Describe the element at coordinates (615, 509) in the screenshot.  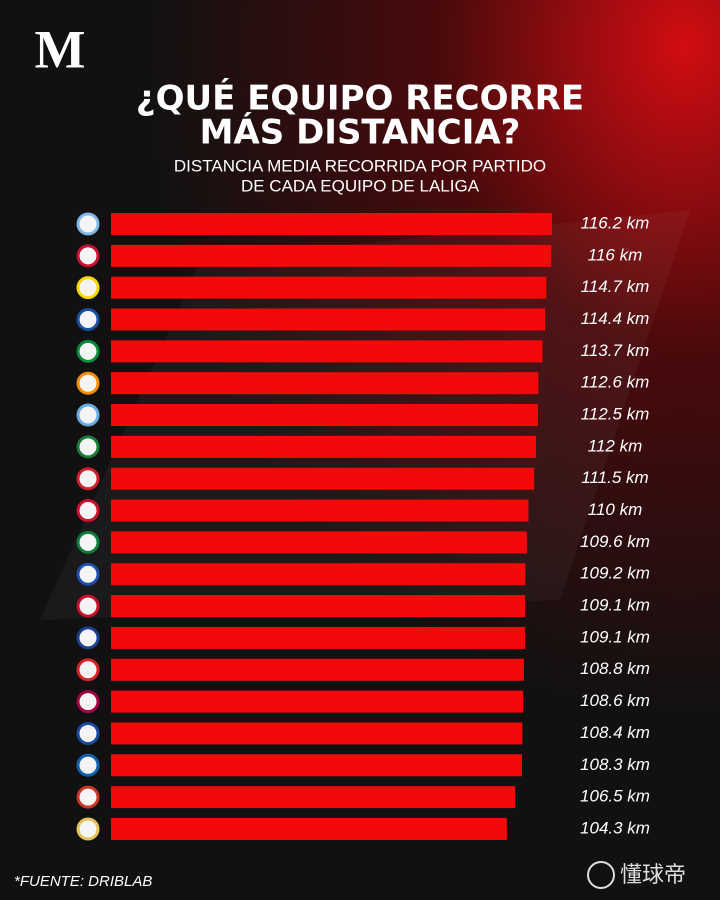
I see `value-label: 110 km` at that location.